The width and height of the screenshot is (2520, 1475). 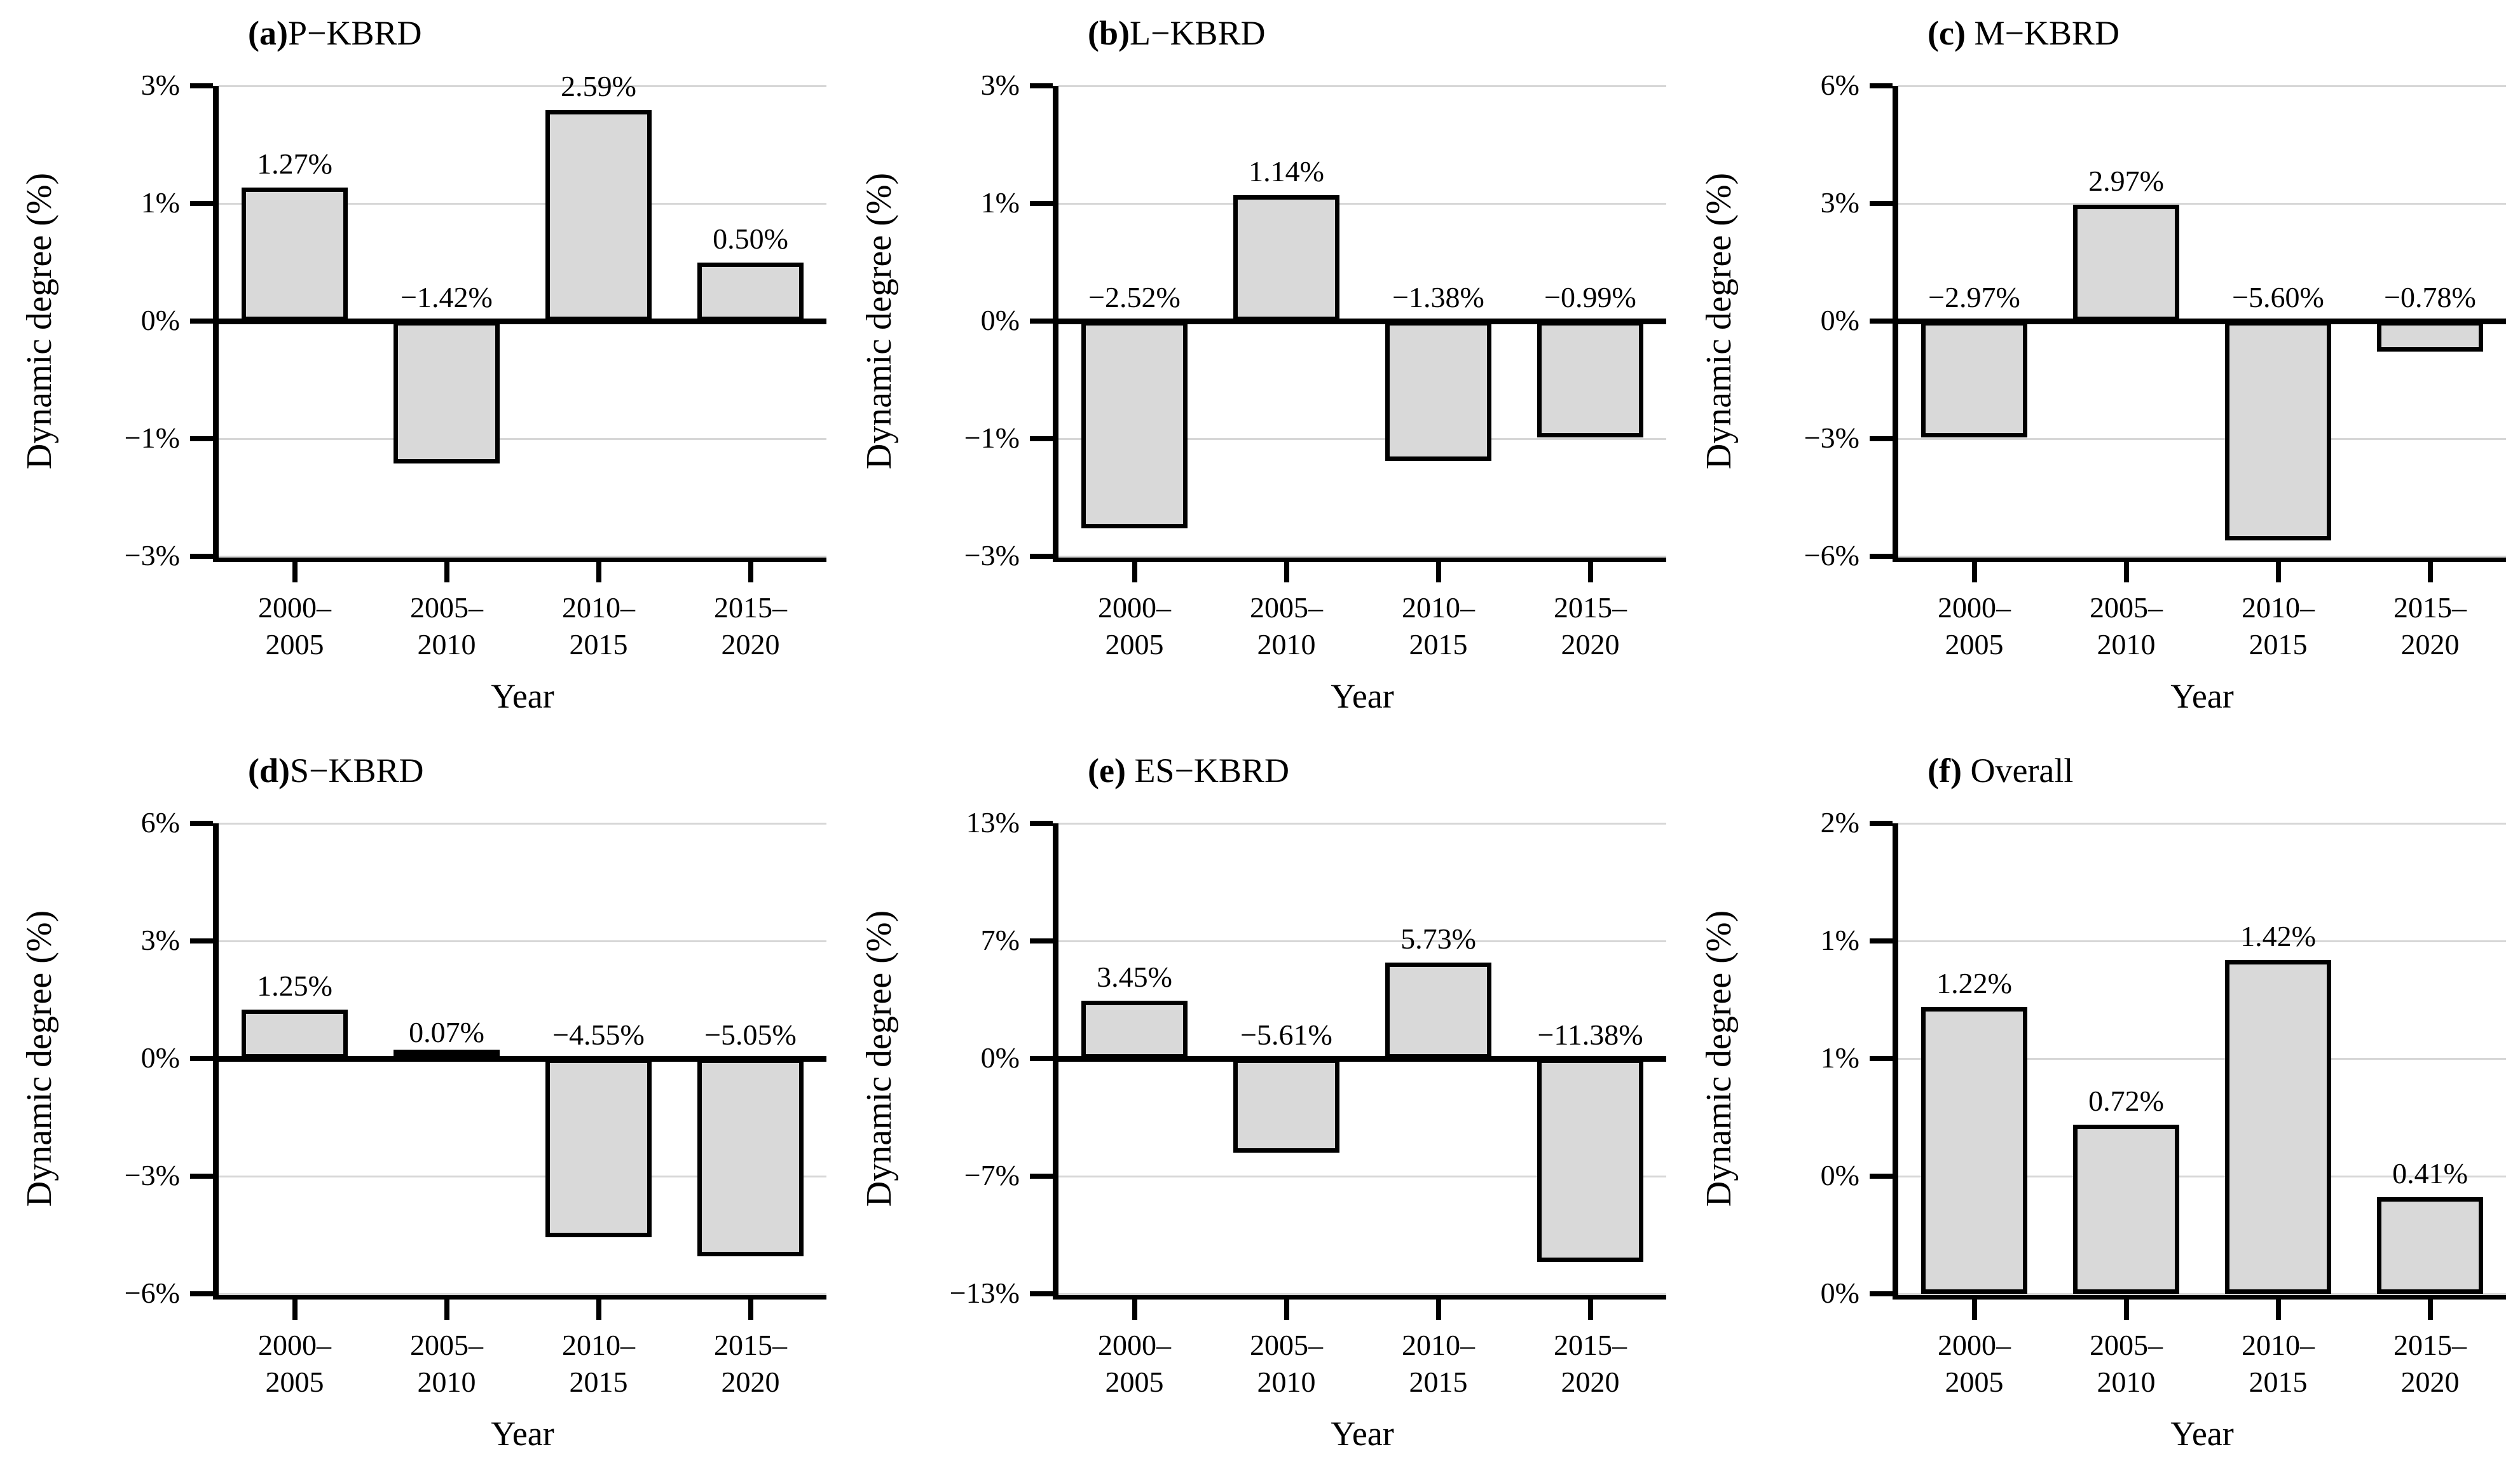 What do you see at coordinates (598, 1364) in the screenshot?
I see `x-tick-label: 2010– 2015` at bounding box center [598, 1364].